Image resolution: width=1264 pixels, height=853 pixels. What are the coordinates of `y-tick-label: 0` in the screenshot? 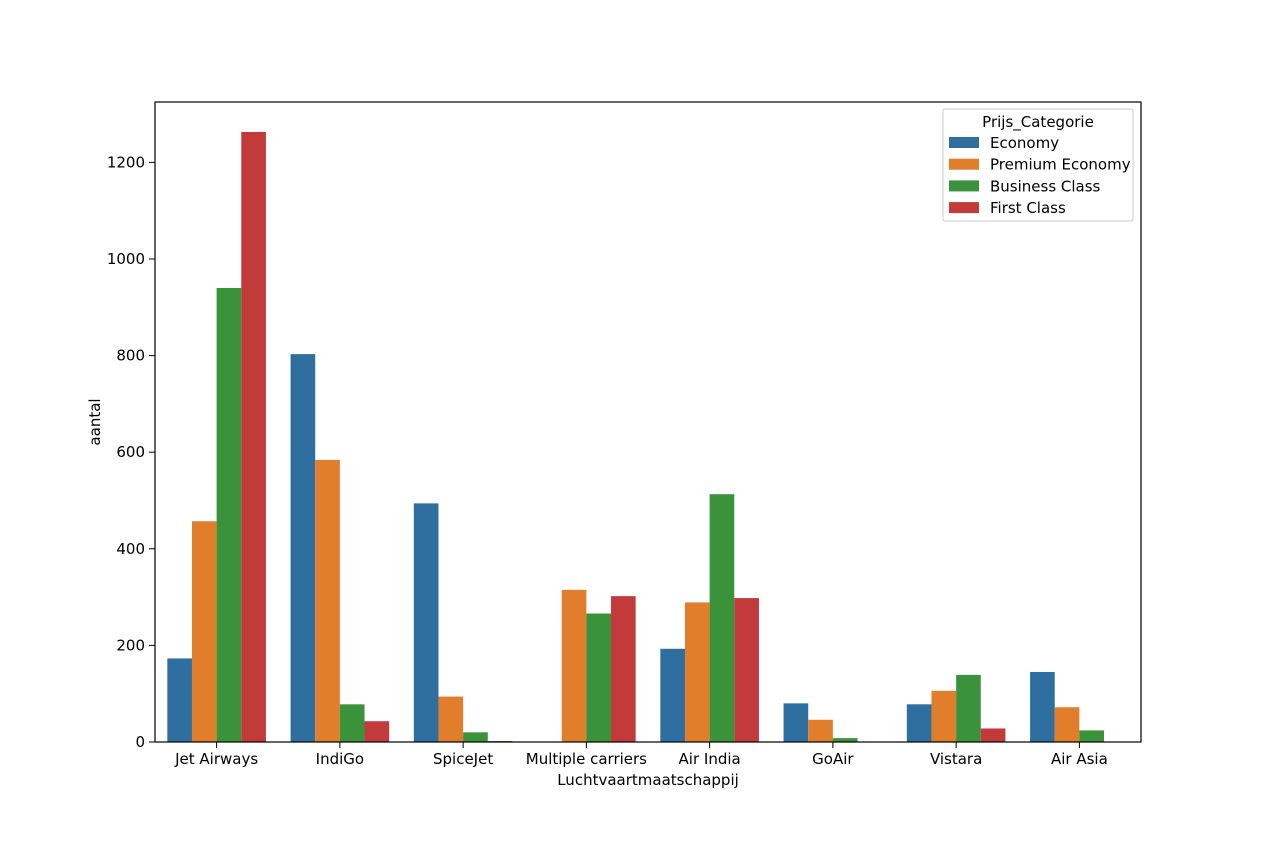 It's located at (140, 742).